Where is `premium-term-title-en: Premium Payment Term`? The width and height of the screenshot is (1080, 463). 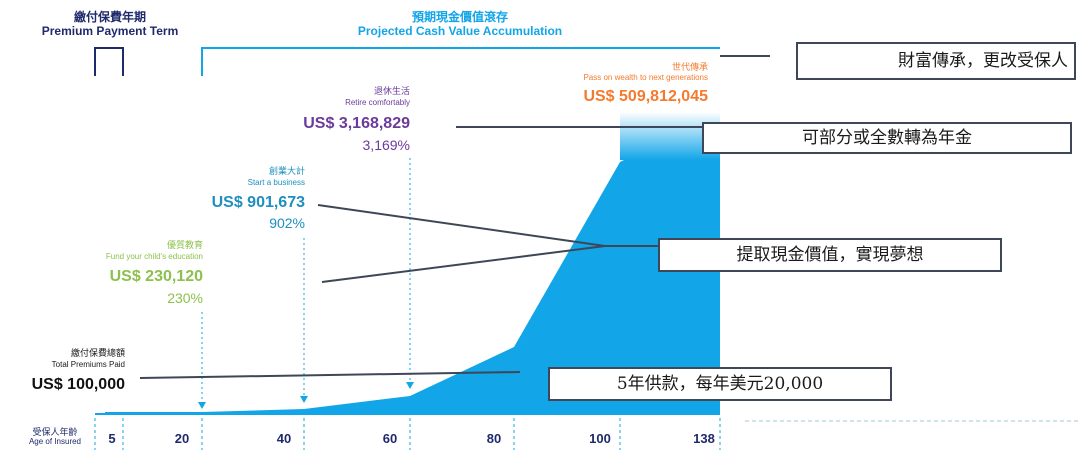 premium-term-title-en: Premium Payment Term is located at coordinates (110, 31).